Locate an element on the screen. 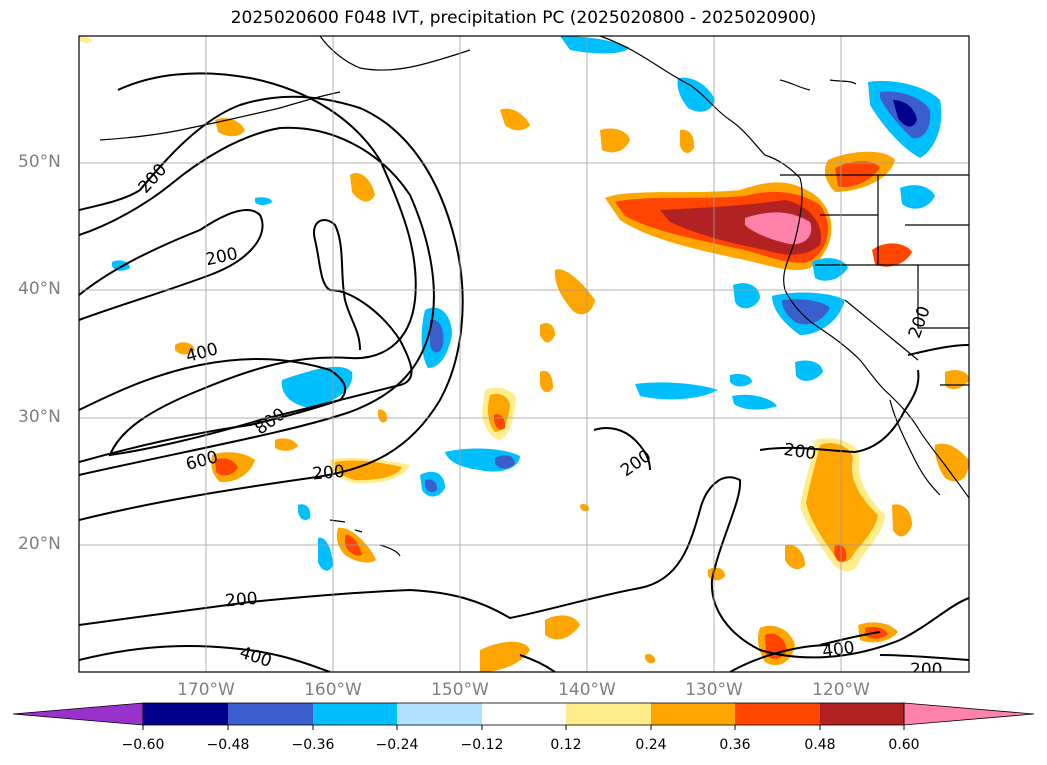  colorbar-tick-label: 0.60 is located at coordinates (904, 745).